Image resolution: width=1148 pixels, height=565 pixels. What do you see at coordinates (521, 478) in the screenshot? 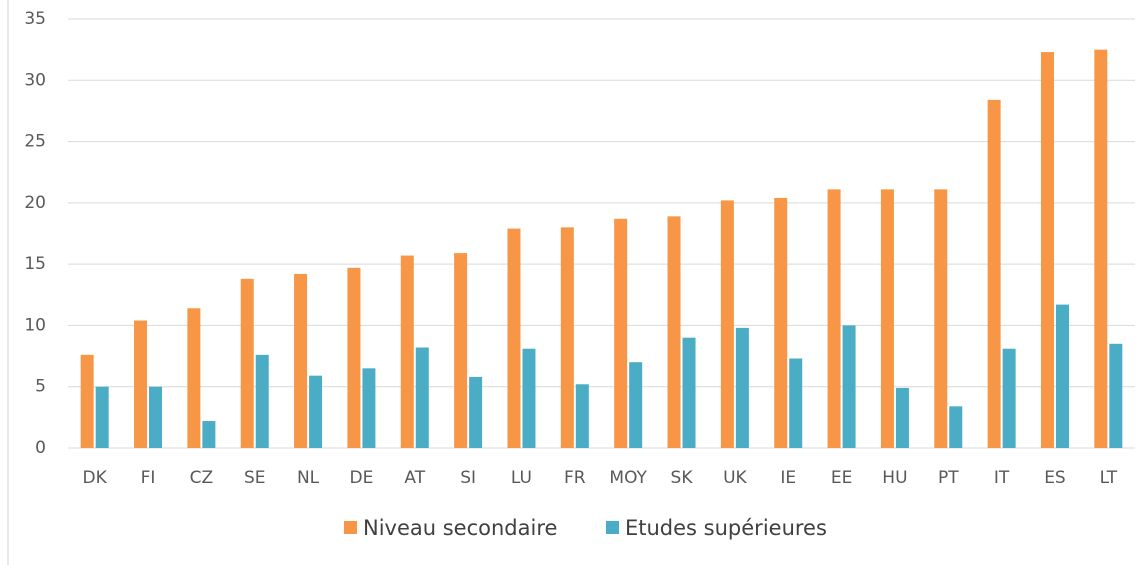
I see `x-tick-label: LU` at bounding box center [521, 478].